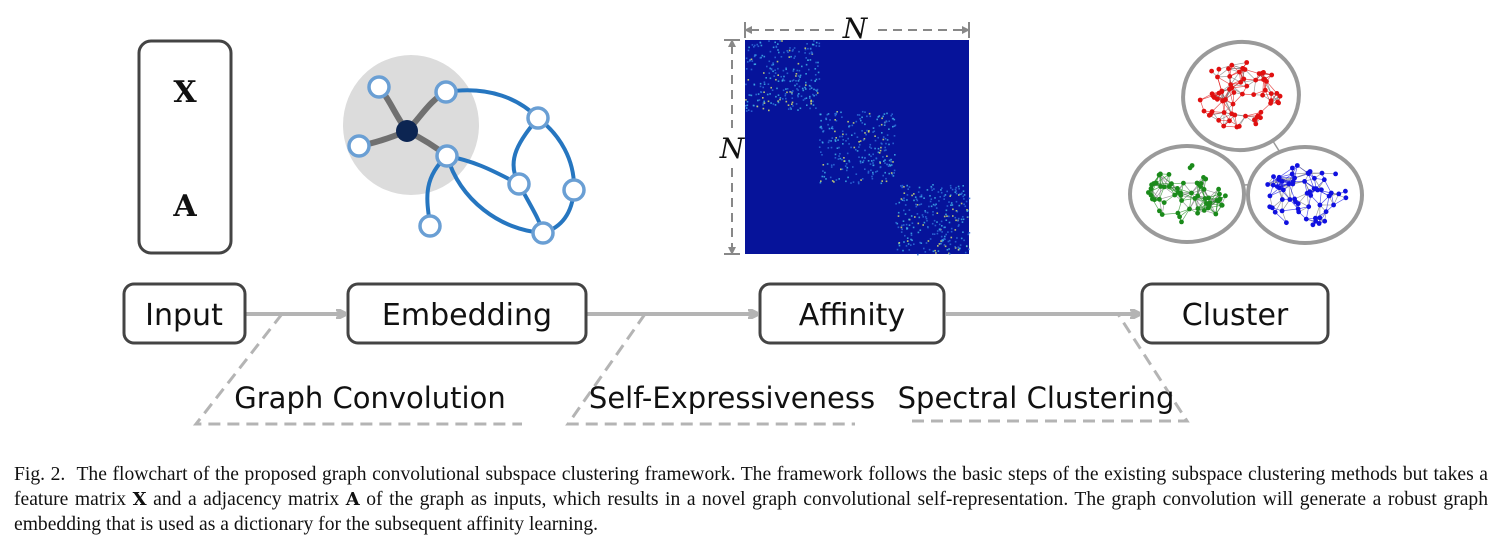  What do you see at coordinates (732, 398) in the screenshot?
I see `step-self-expressiveness: Self-Expressiveness` at bounding box center [732, 398].